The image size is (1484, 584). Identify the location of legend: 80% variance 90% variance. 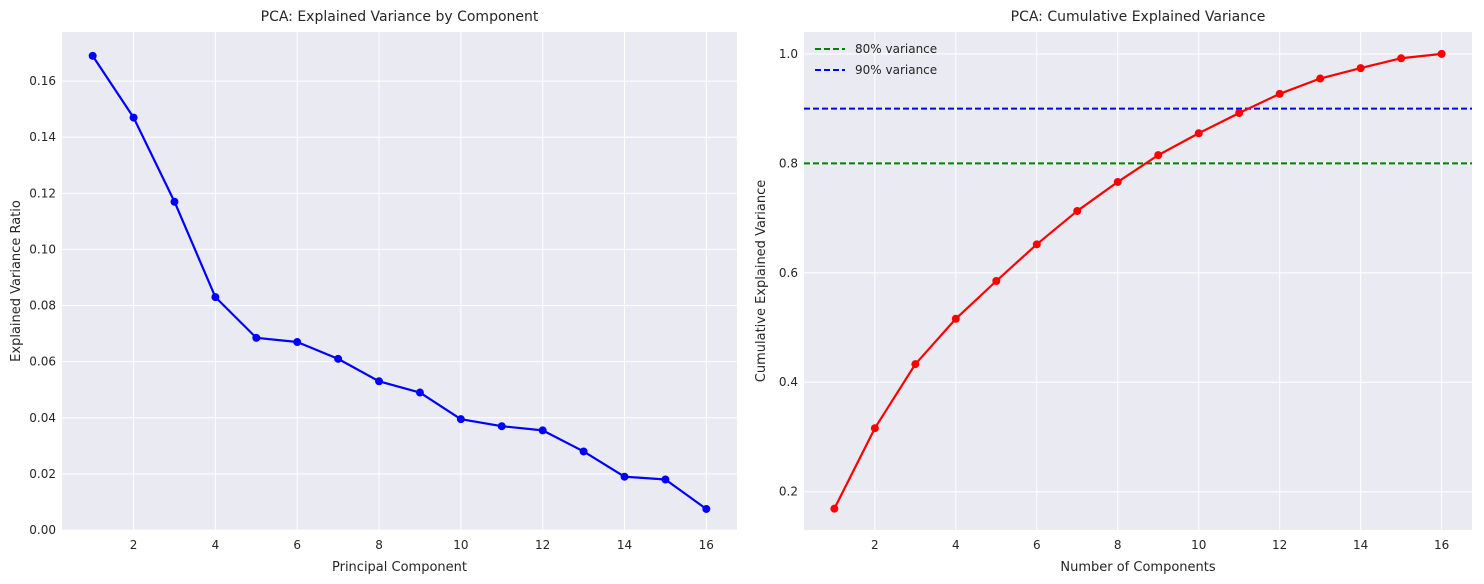
(876, 59).